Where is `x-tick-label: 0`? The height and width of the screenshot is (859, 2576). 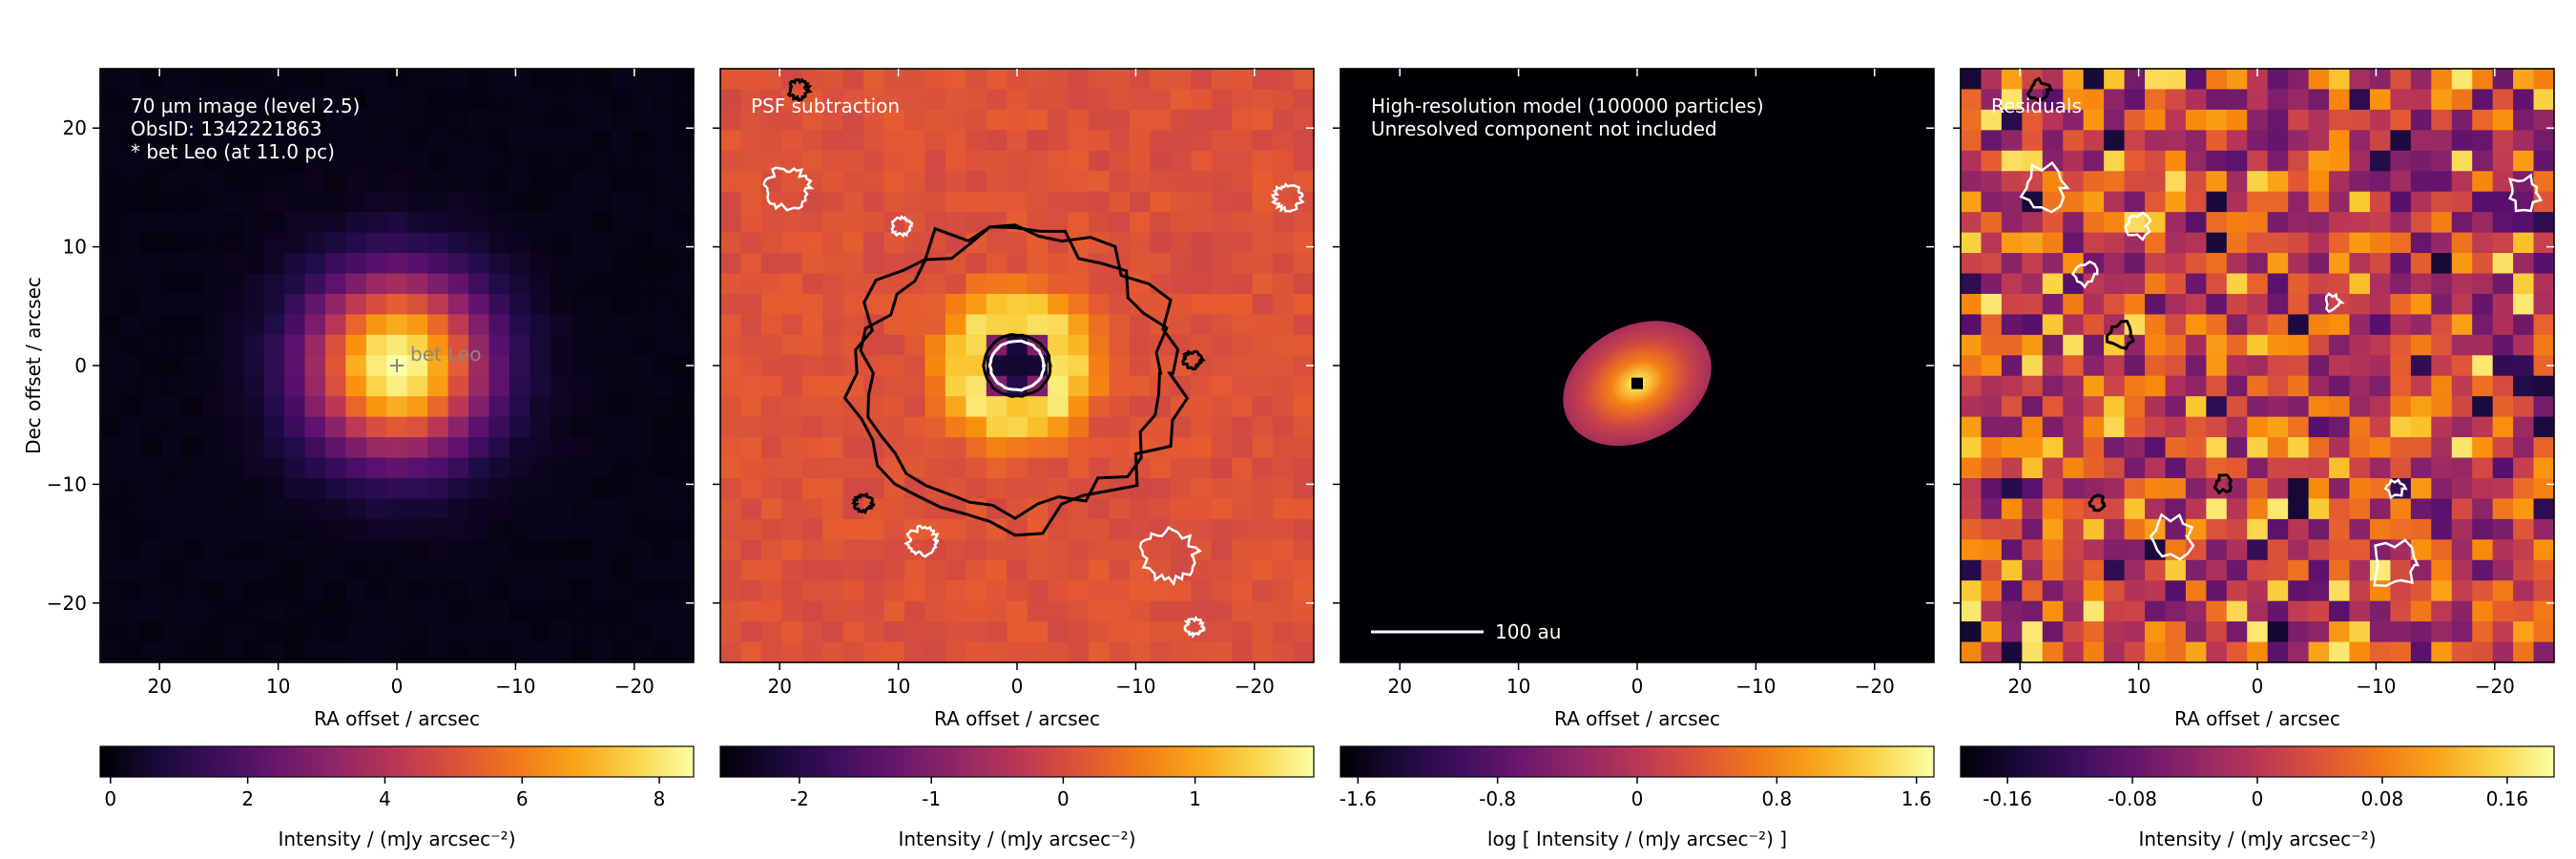
x-tick-label: 0 is located at coordinates (397, 686).